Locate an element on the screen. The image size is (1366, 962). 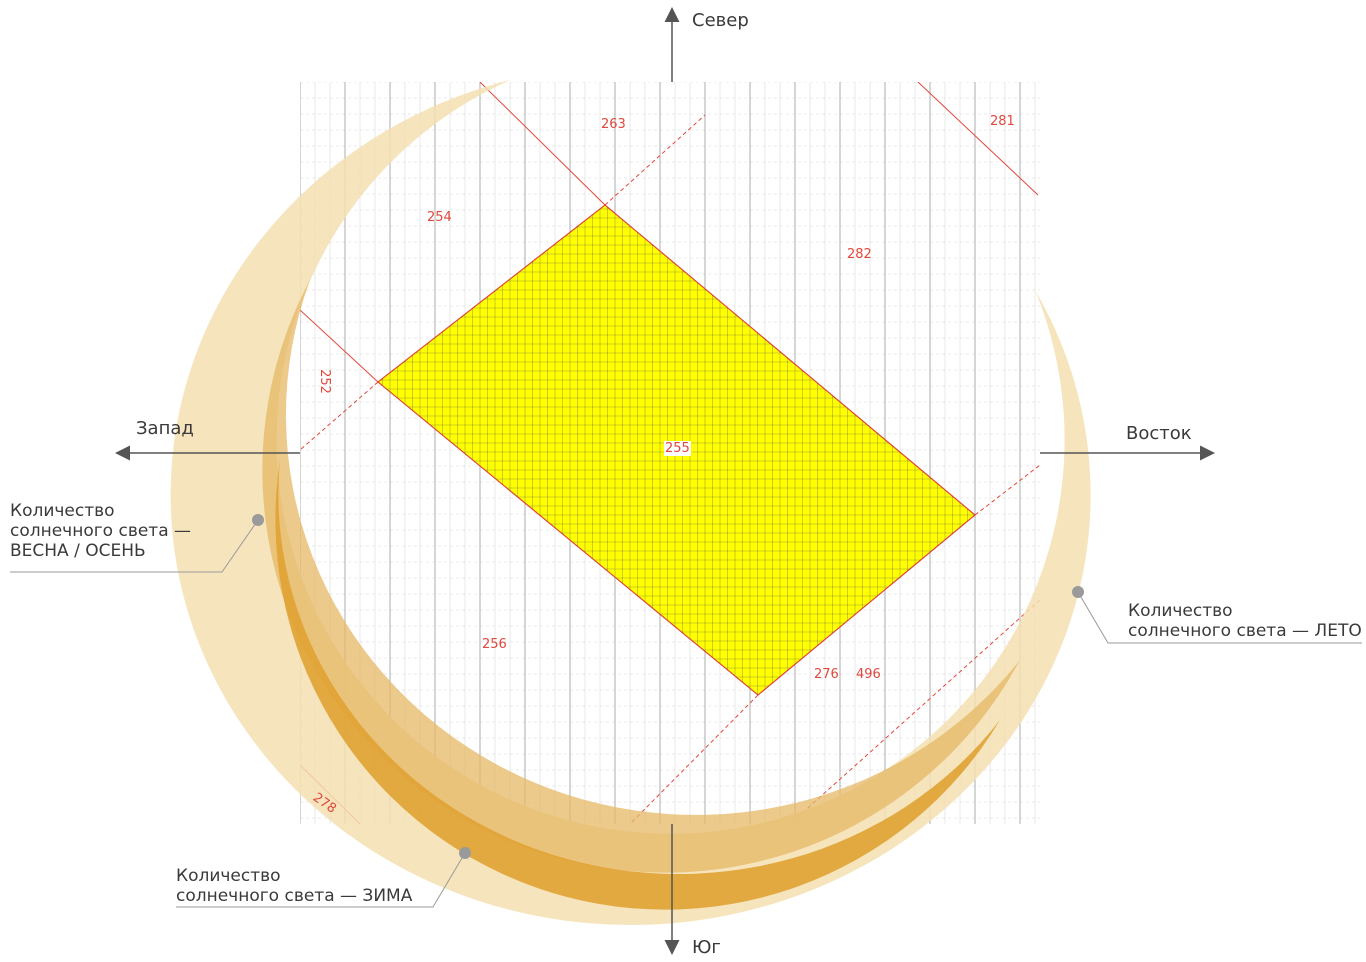
spring-autumn-label-line2: солнечного света — is located at coordinates (101, 531).